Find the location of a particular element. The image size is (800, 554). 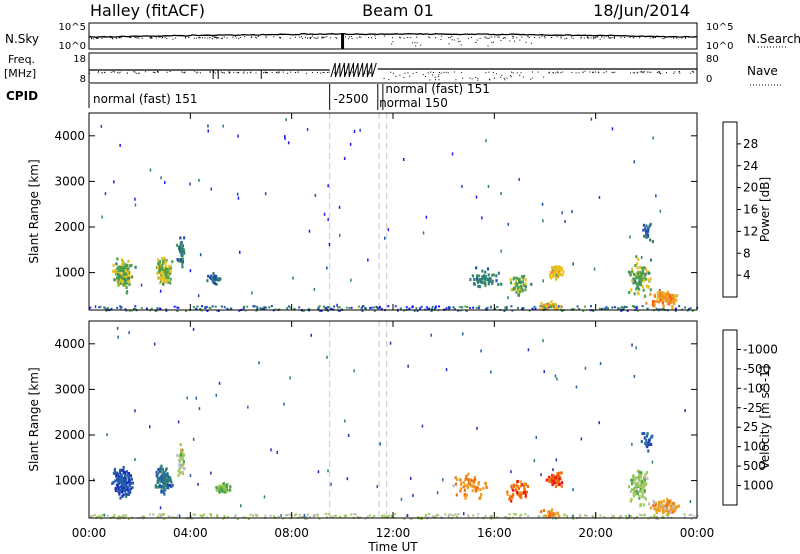

x-tick-label: 16:00 is located at coordinates (494, 533).